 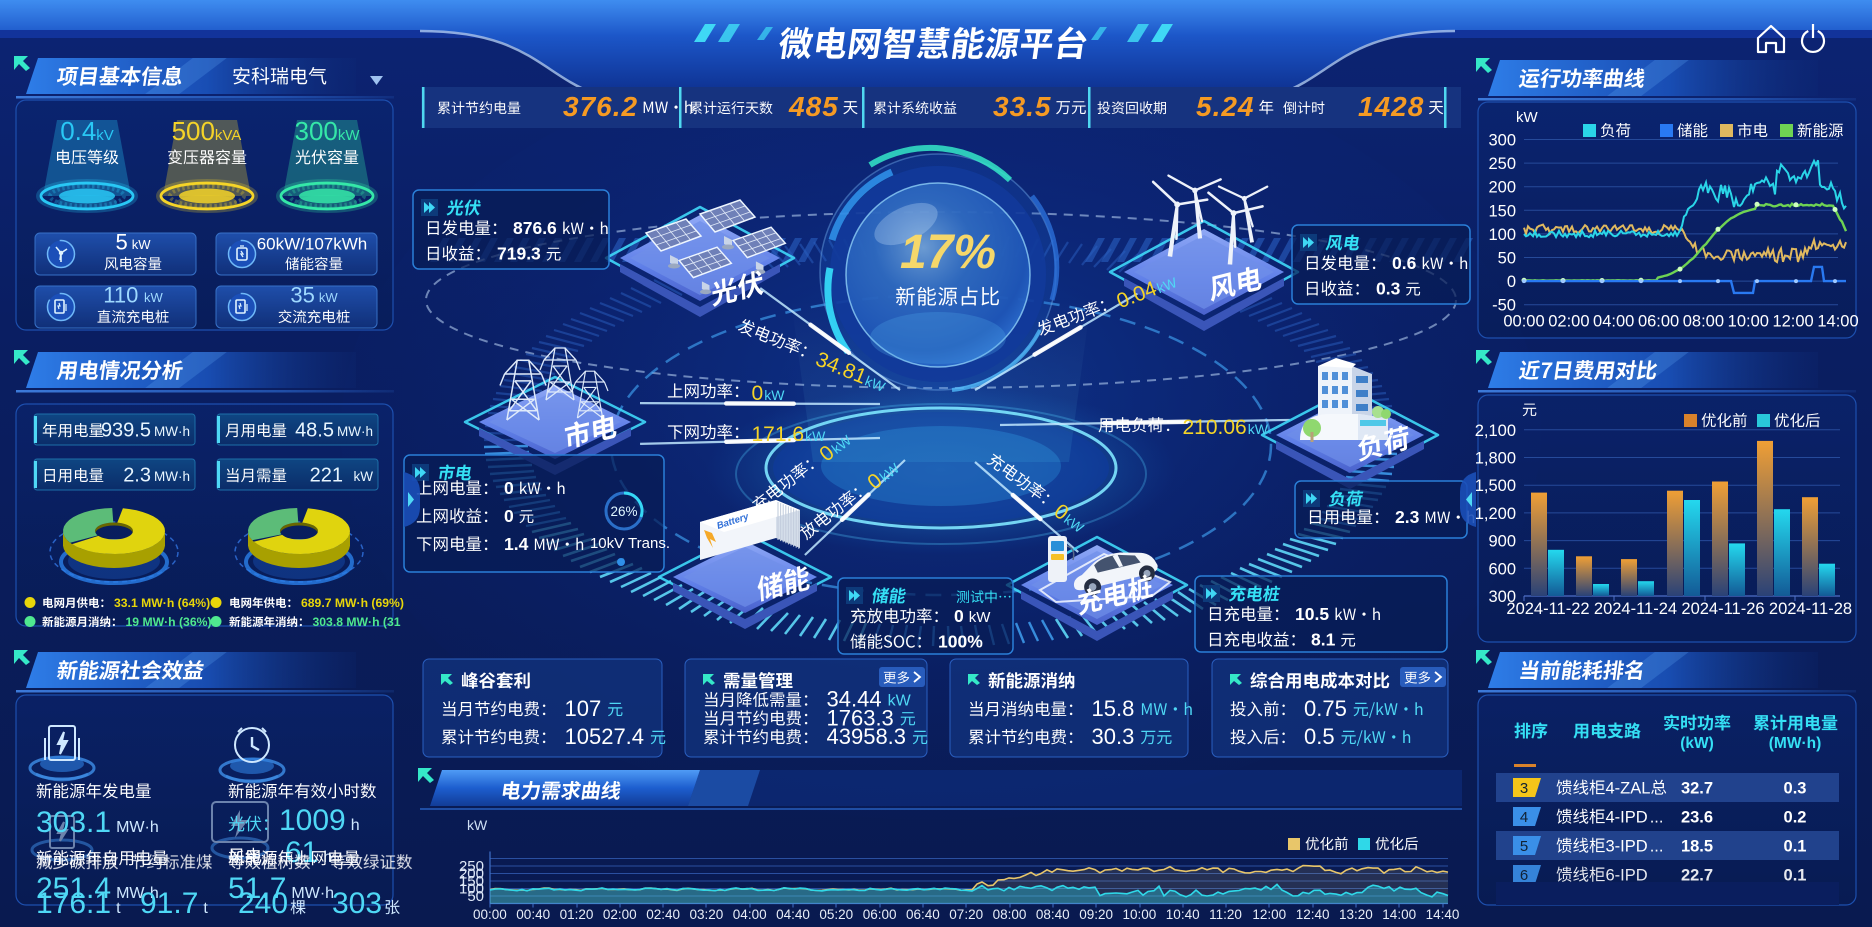 I want to click on svg-text: 14:00, so click(x=1837, y=322).